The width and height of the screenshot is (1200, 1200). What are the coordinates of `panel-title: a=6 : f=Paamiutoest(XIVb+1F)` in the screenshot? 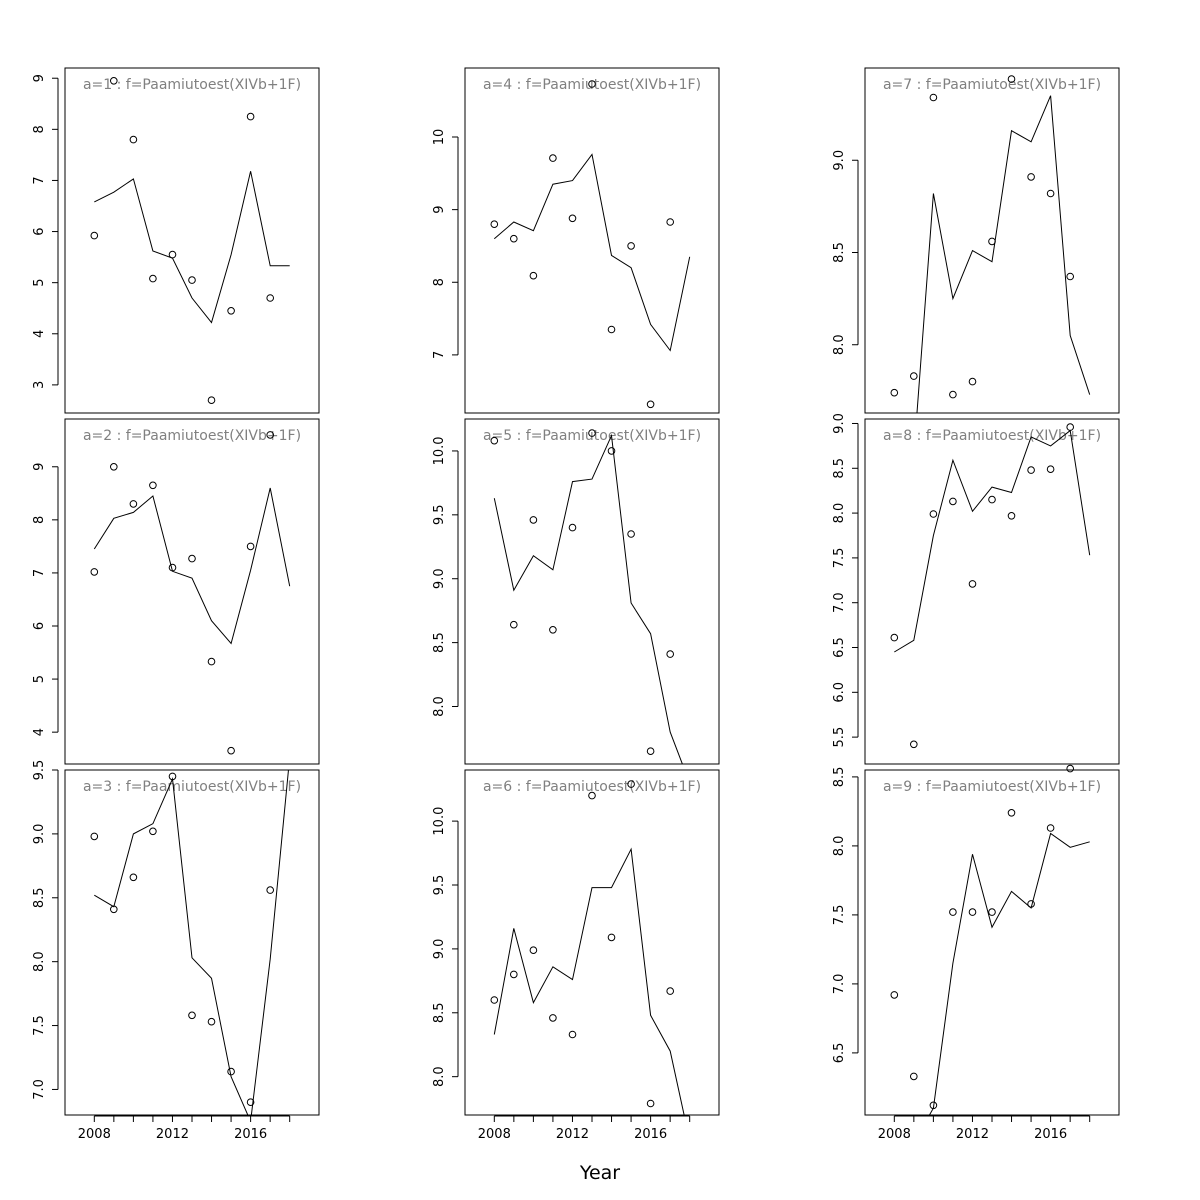 It's located at (592, 787).